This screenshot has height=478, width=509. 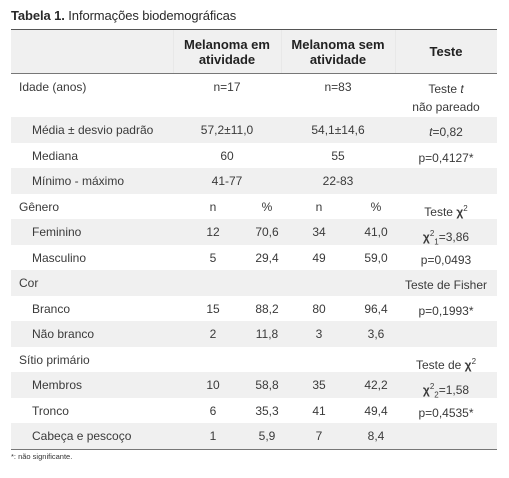 I want to click on cell-test: p=0,4535*, so click(x=446, y=412).